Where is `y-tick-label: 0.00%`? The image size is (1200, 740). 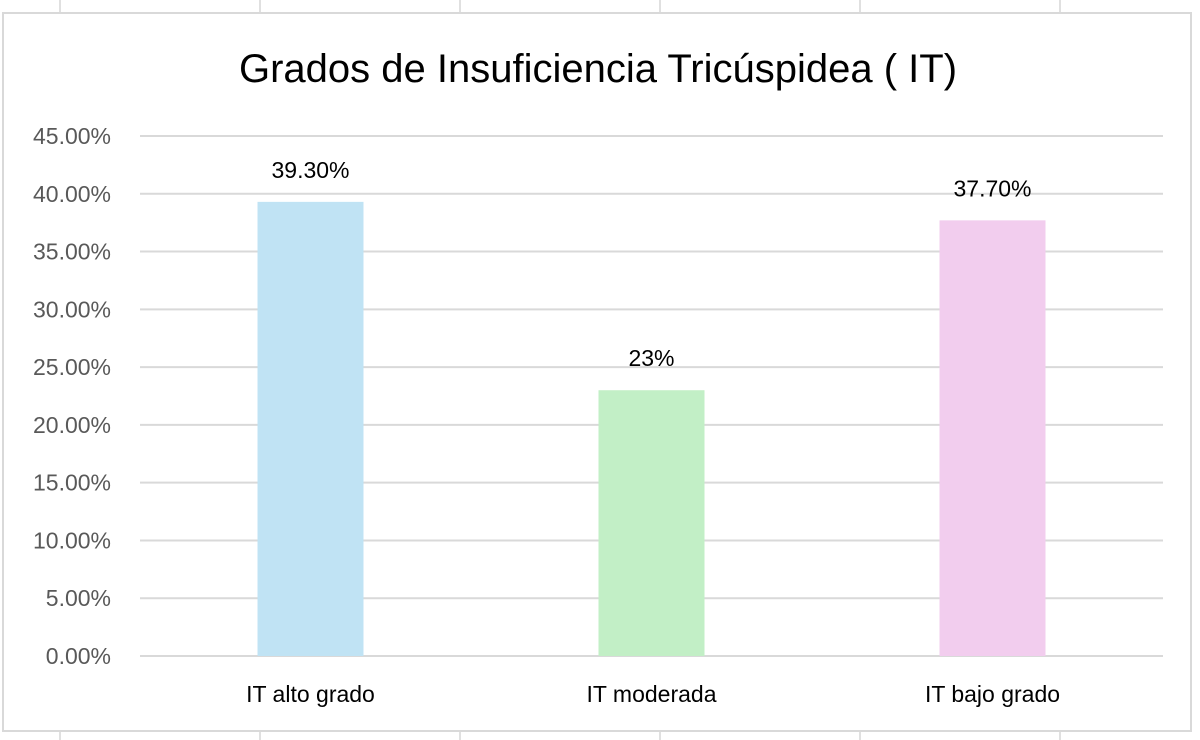 y-tick-label: 0.00% is located at coordinates (78, 656).